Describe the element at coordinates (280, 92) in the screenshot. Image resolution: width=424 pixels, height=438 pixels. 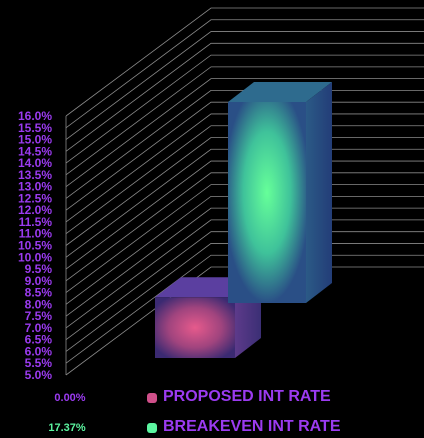
I see `bar-top-face` at that location.